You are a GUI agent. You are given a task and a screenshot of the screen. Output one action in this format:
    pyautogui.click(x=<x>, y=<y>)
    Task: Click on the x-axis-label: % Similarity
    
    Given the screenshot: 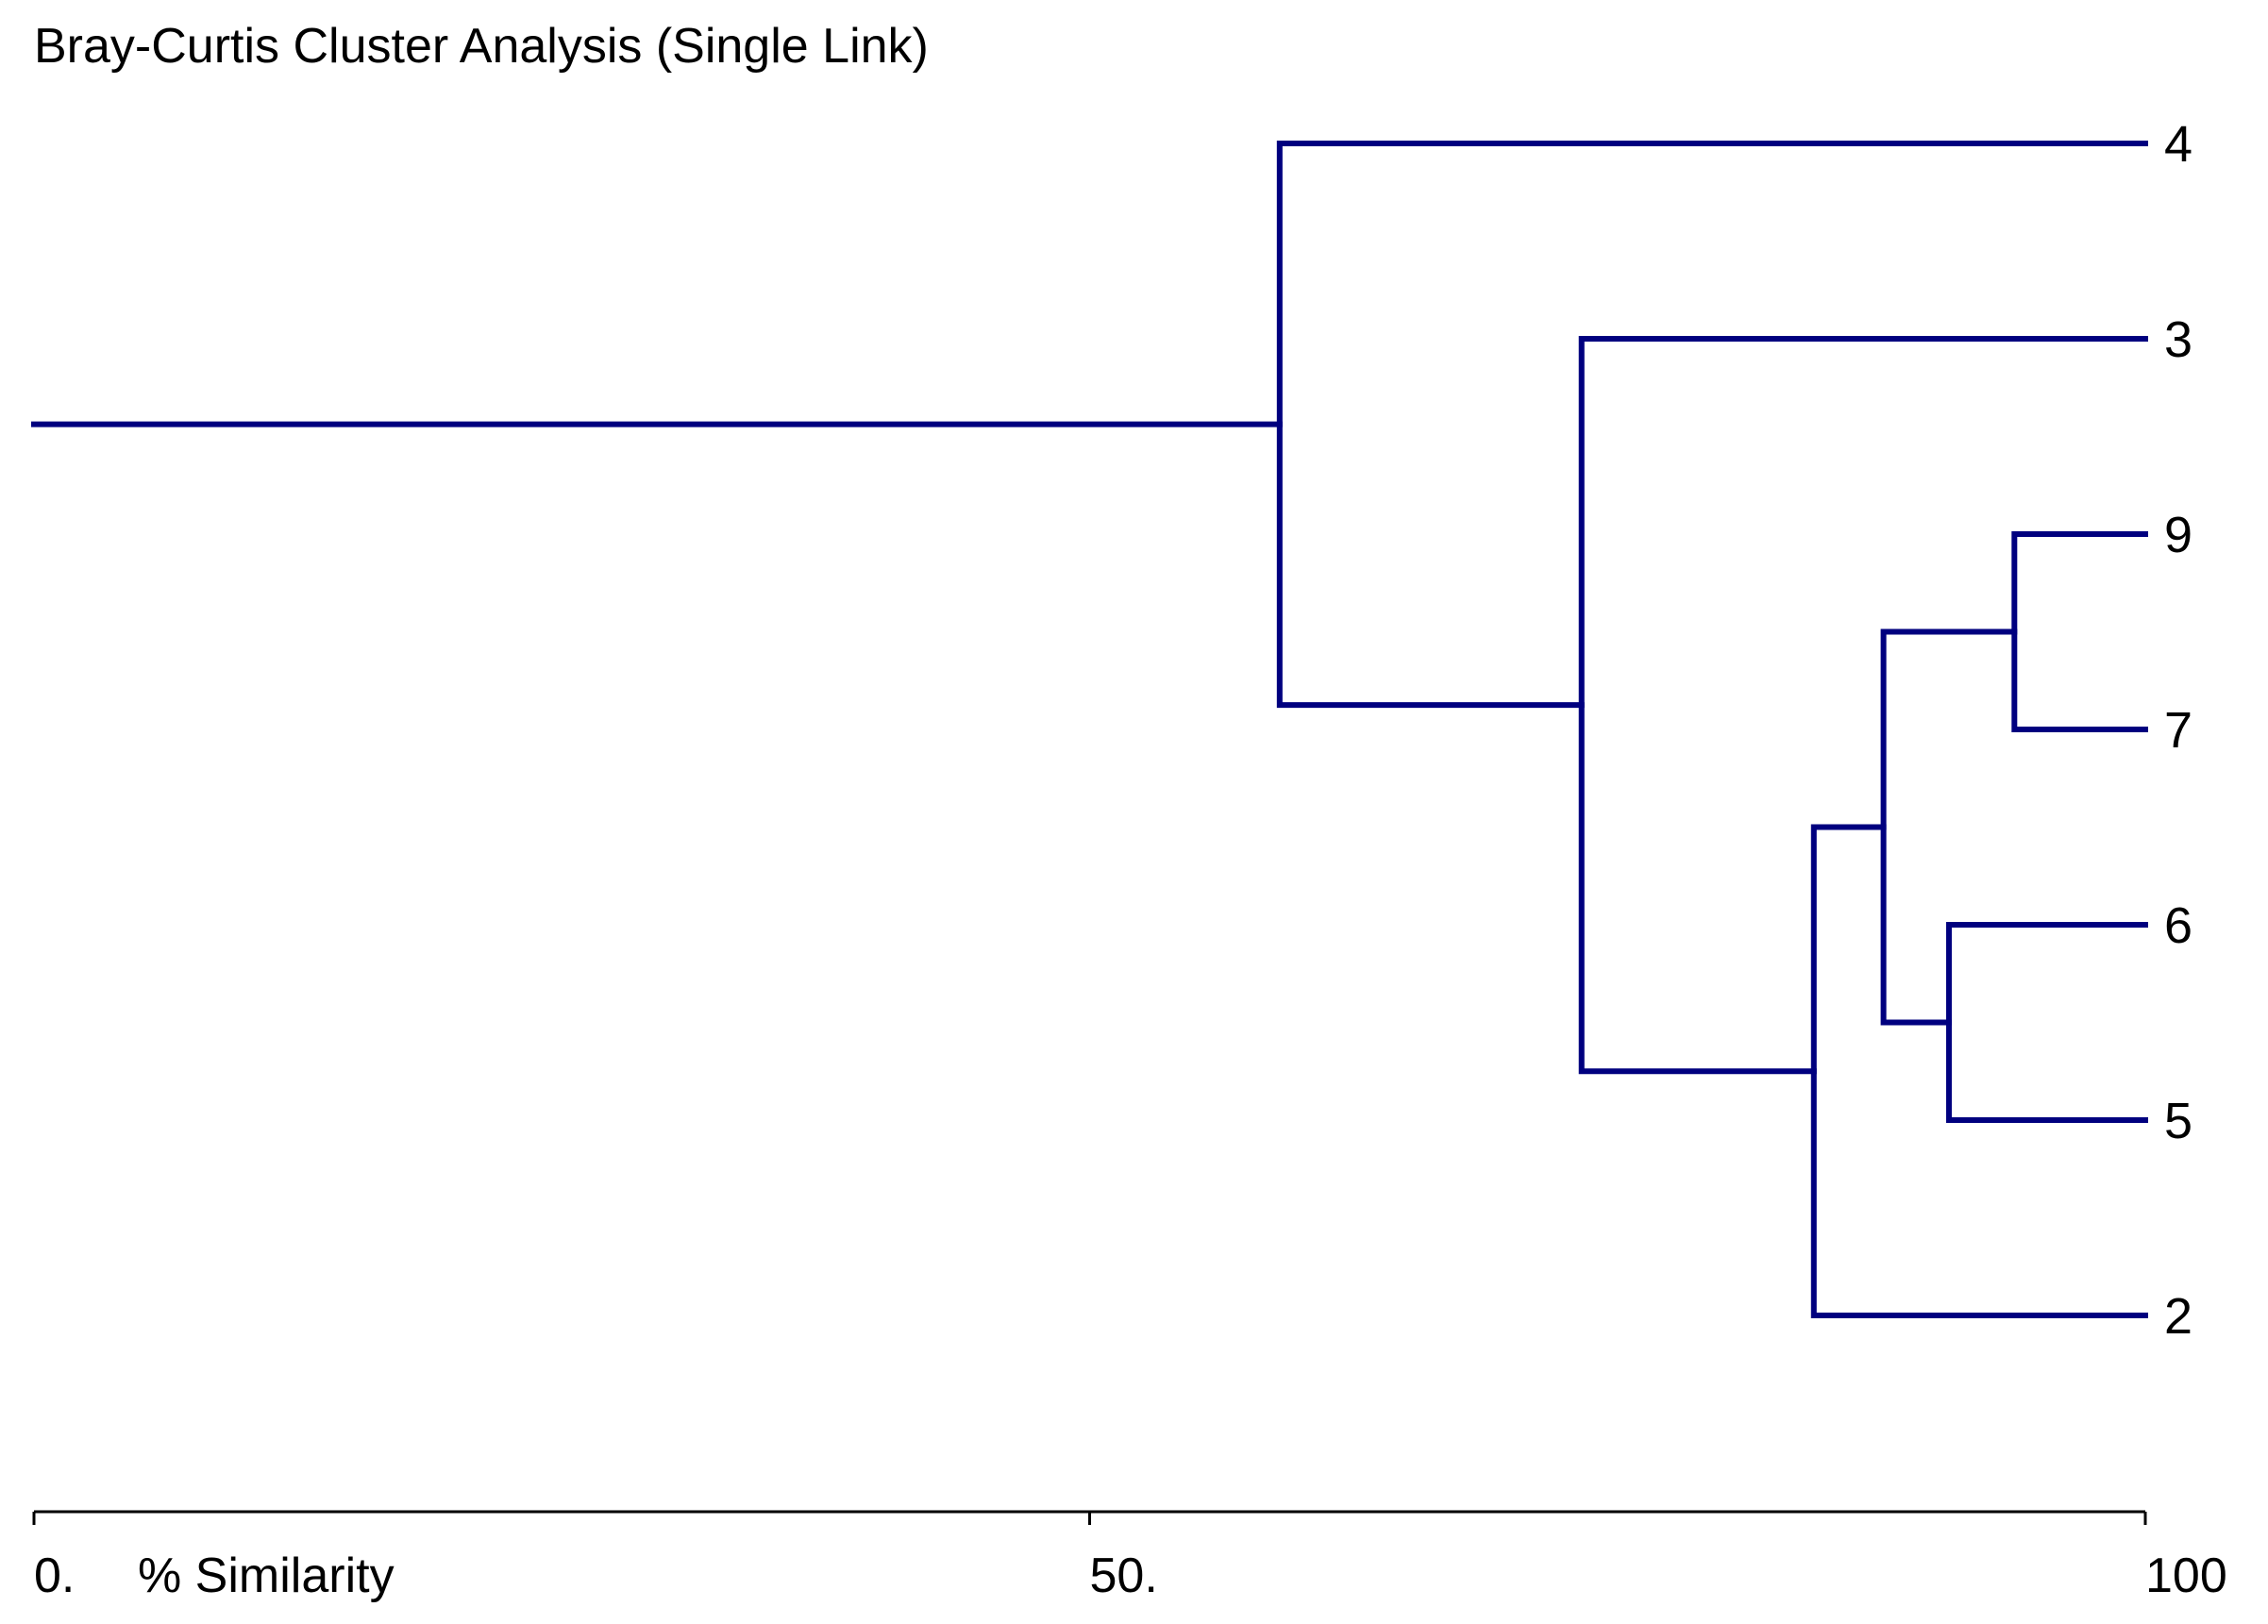 What is the action you would take?
    pyautogui.click(x=266, y=1576)
    